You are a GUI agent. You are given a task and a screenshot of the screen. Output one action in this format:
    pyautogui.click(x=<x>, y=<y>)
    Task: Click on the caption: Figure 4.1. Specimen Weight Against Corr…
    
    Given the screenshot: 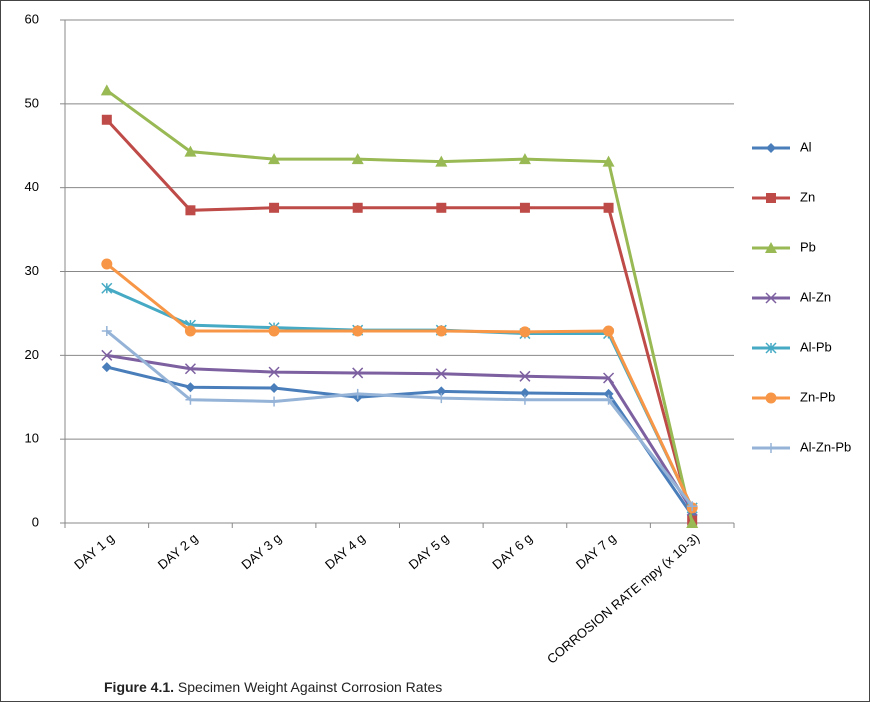 What is the action you would take?
    pyautogui.click(x=273, y=687)
    